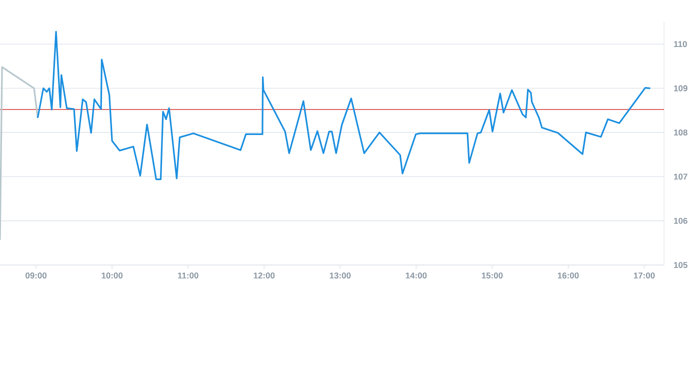 The height and width of the screenshot is (365, 693). Describe the element at coordinates (681, 265) in the screenshot. I see `y-tick-label: 105` at that location.